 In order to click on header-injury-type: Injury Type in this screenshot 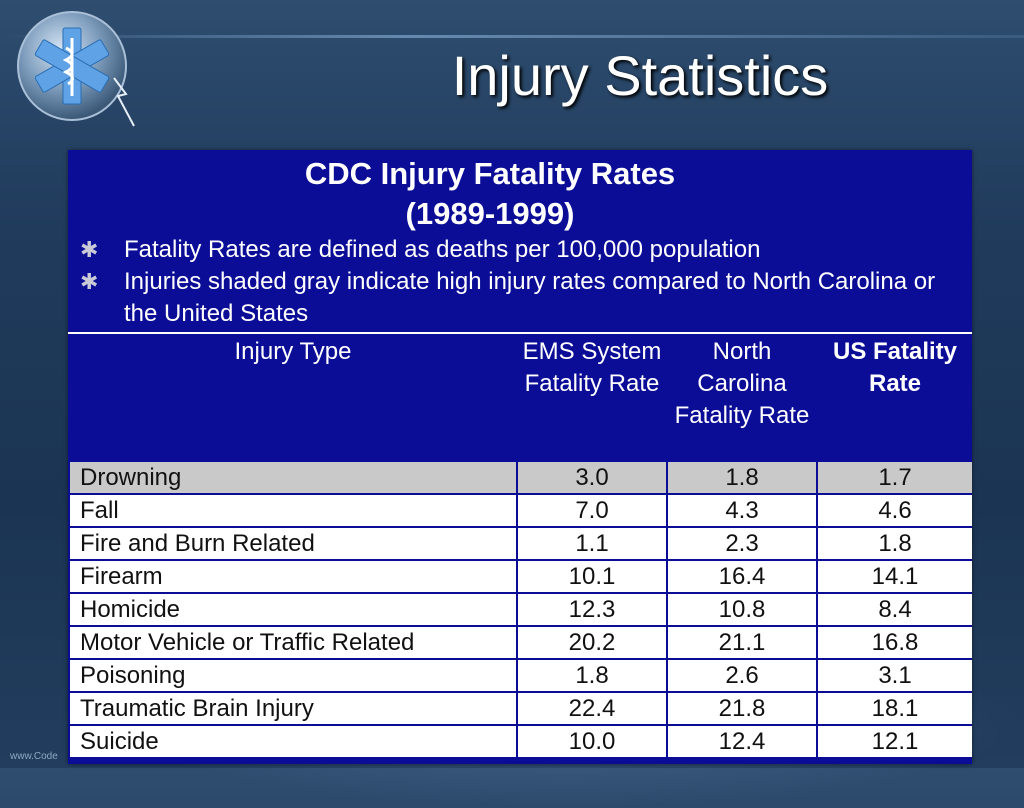, I will do `click(293, 351)`.